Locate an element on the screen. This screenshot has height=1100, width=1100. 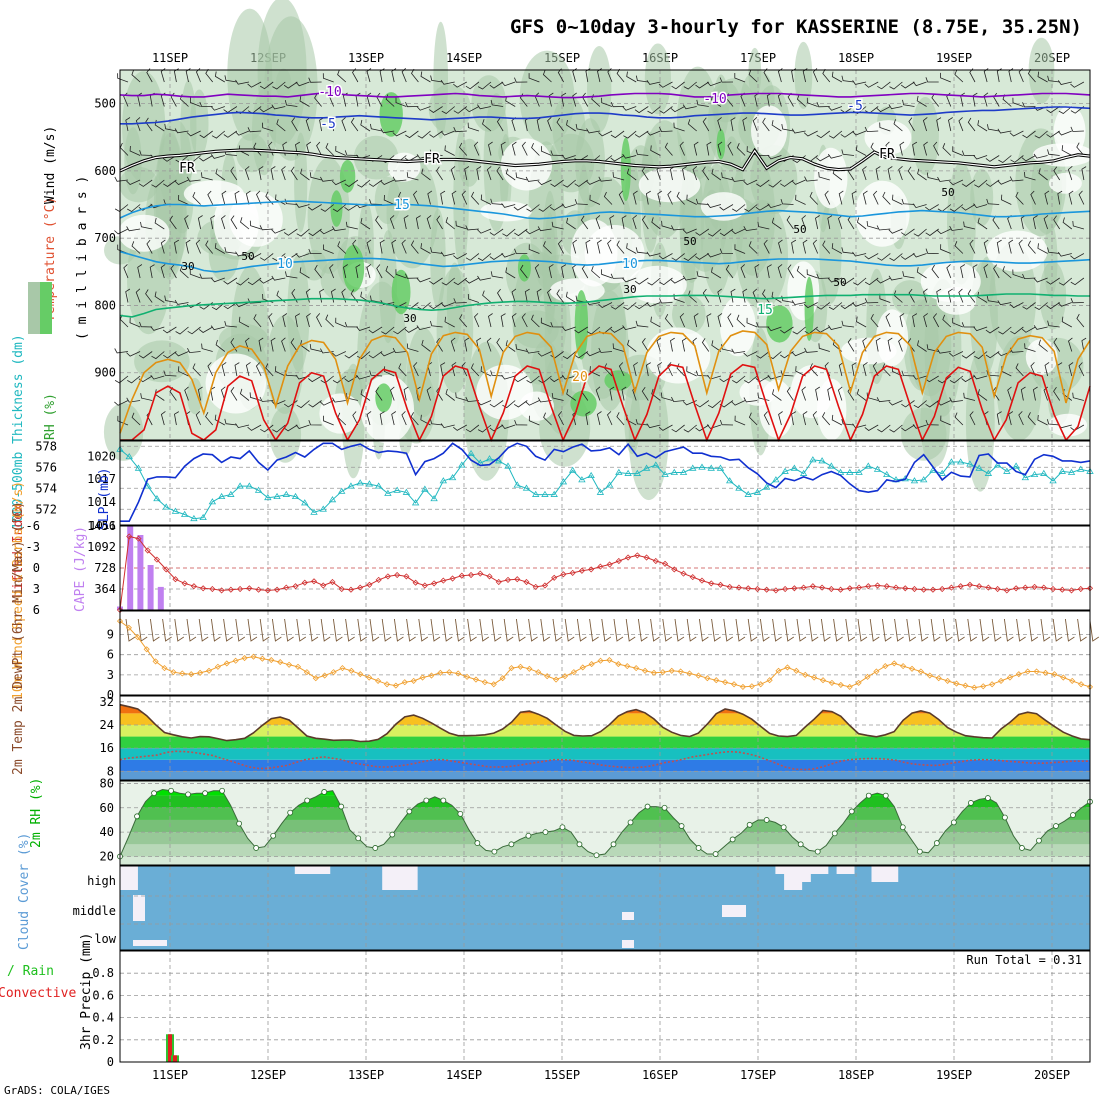
isotherm-label: 15 is located at coordinates (765, 310).